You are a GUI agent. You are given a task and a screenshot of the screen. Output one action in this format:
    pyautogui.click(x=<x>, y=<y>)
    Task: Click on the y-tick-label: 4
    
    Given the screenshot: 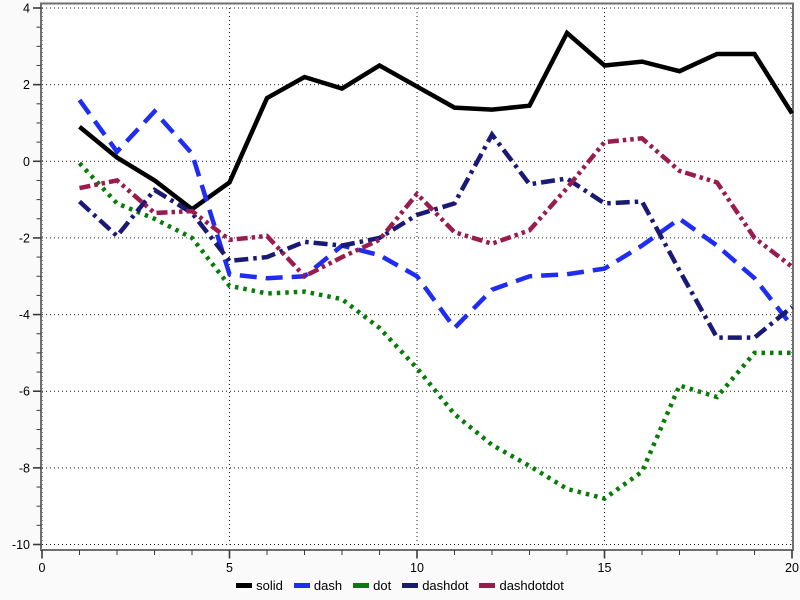 What is the action you would take?
    pyautogui.click(x=26, y=9)
    